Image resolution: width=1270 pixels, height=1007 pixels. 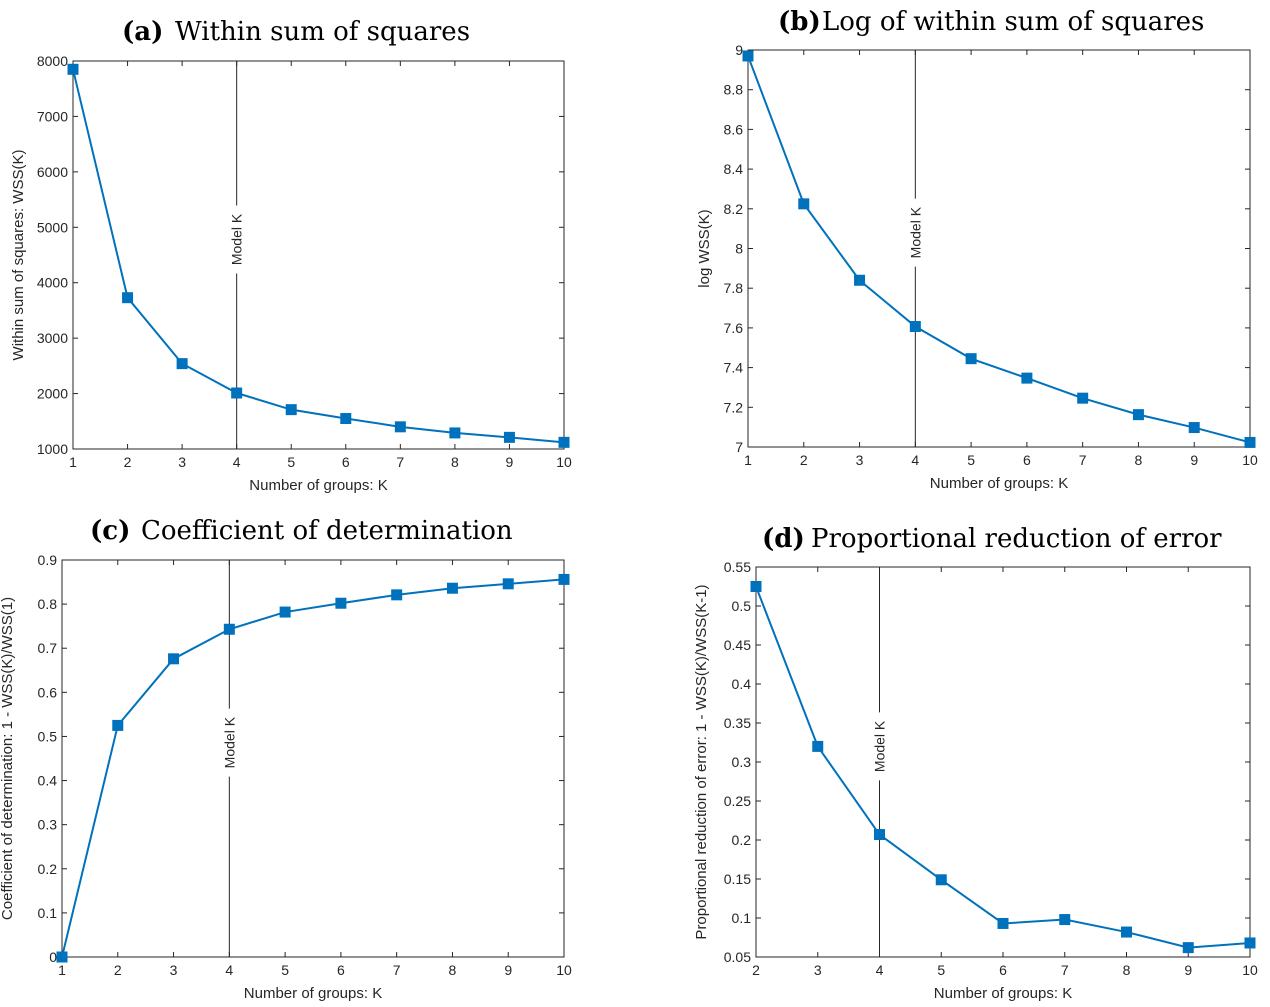 What do you see at coordinates (48, 604) in the screenshot?
I see `panel-c-y-tick-label: 0.8` at bounding box center [48, 604].